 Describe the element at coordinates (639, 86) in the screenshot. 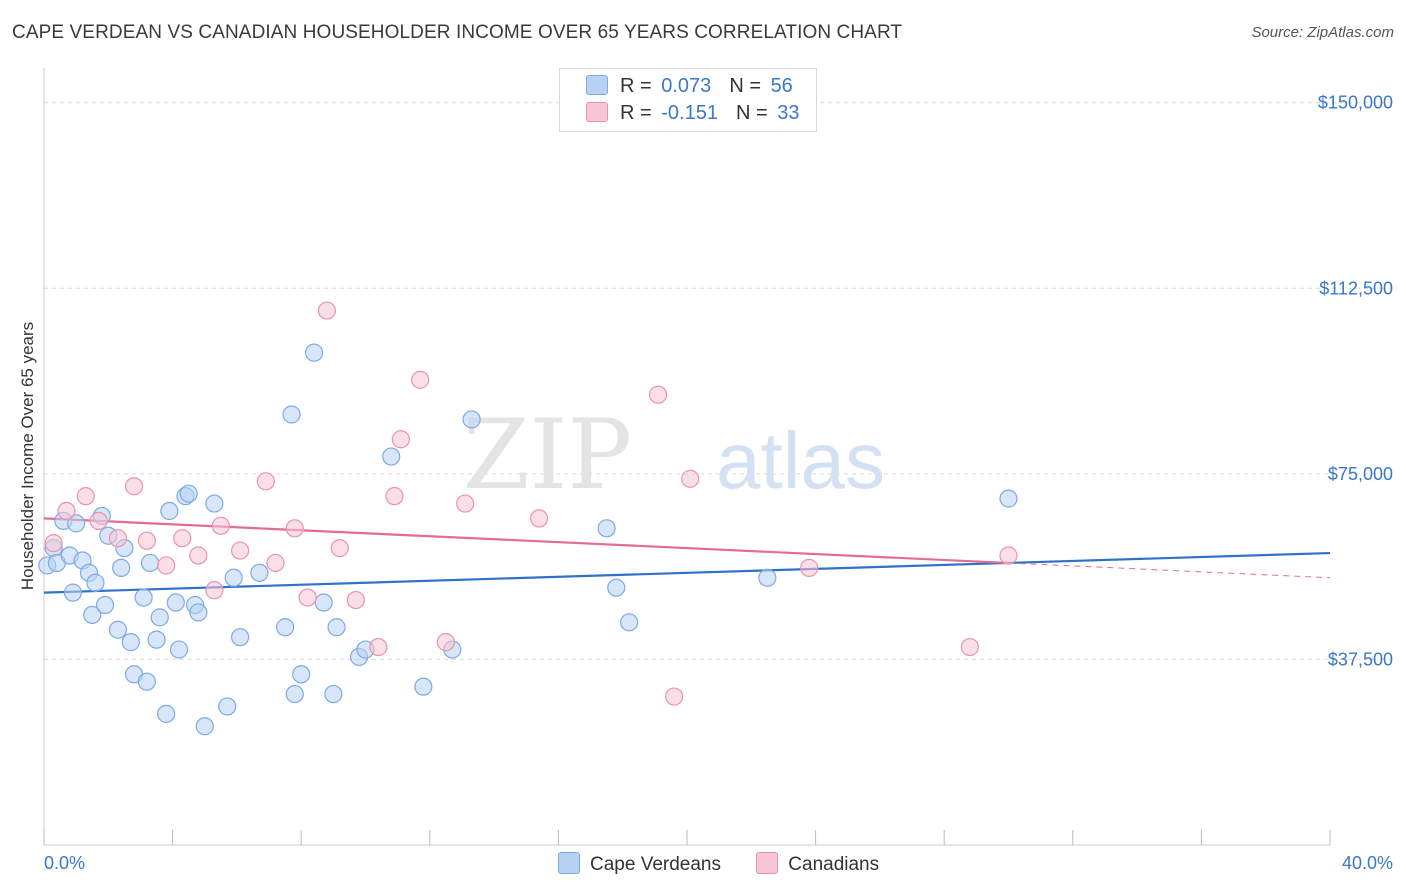

I see `r-label: R =` at that location.